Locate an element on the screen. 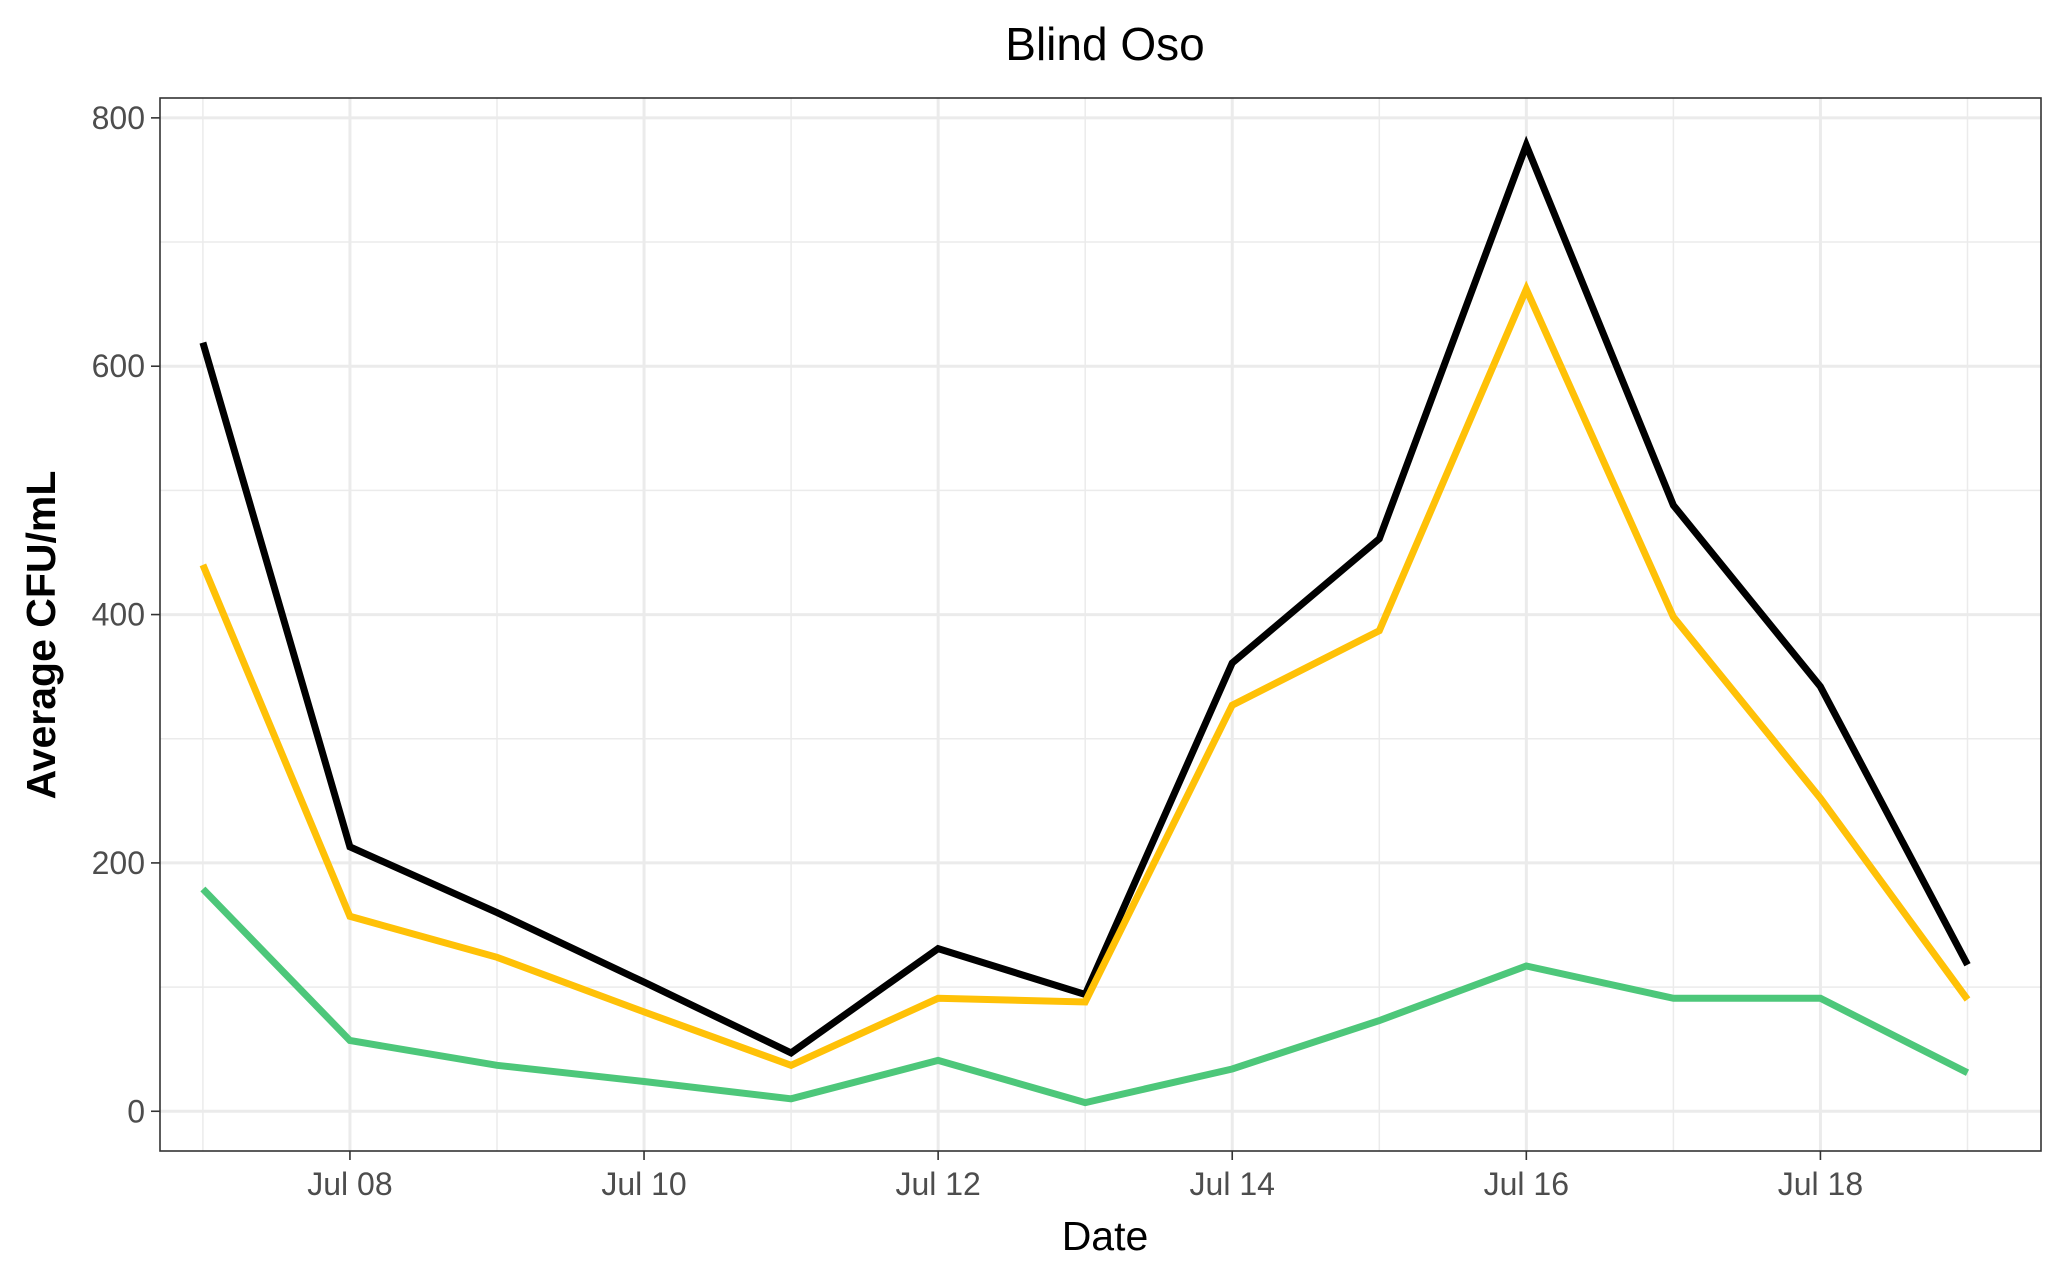 The width and height of the screenshot is (2071, 1280). x-tick-label: Jul 08 is located at coordinates (349, 1184).